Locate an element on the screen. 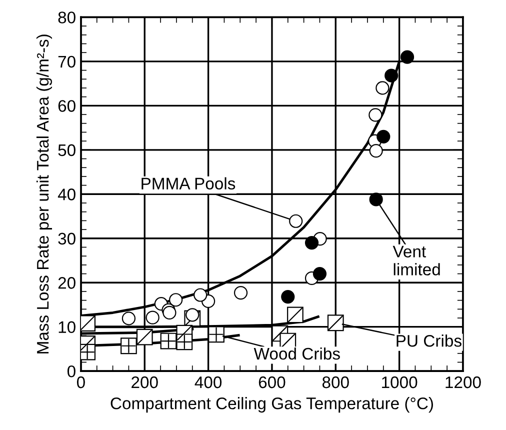  y-tick-label: 60 is located at coordinates (67, 106).